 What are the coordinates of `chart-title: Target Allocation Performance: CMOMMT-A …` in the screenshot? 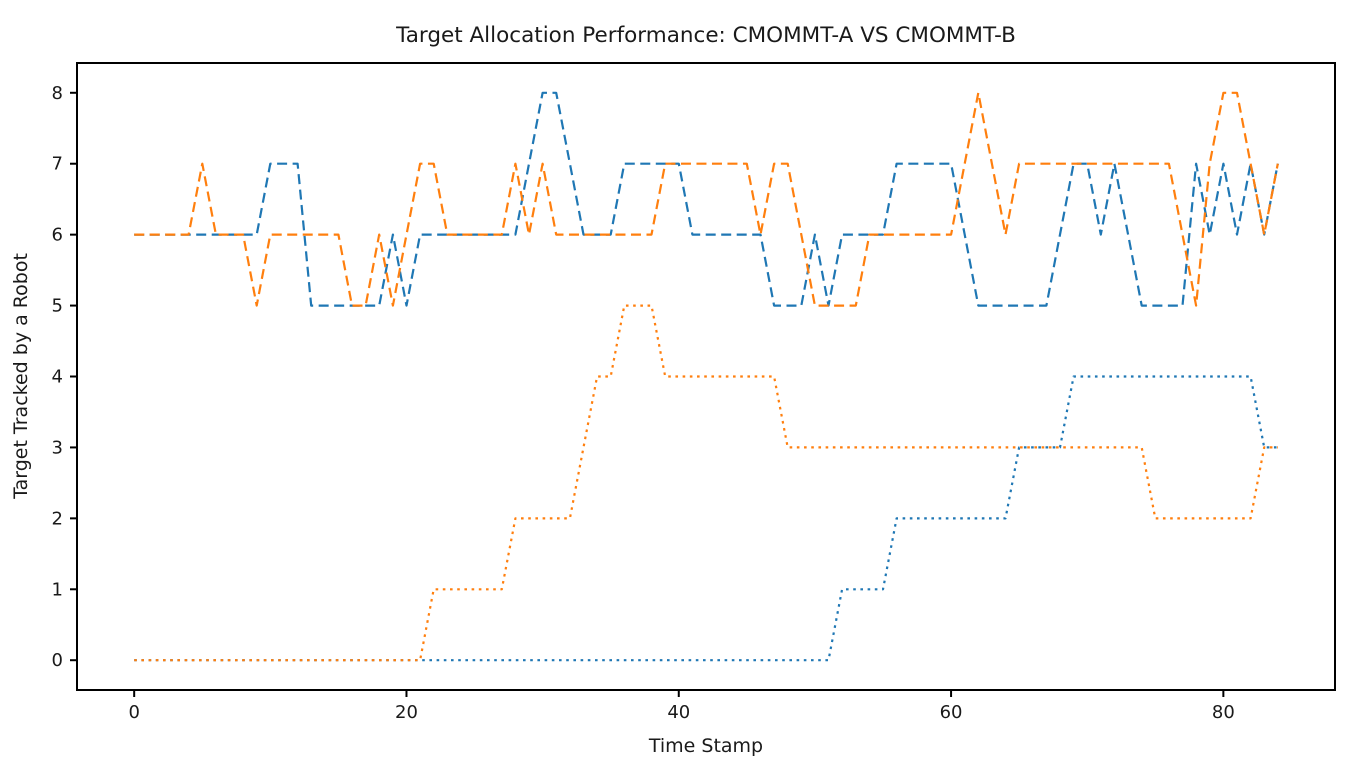 It's located at (705, 35).